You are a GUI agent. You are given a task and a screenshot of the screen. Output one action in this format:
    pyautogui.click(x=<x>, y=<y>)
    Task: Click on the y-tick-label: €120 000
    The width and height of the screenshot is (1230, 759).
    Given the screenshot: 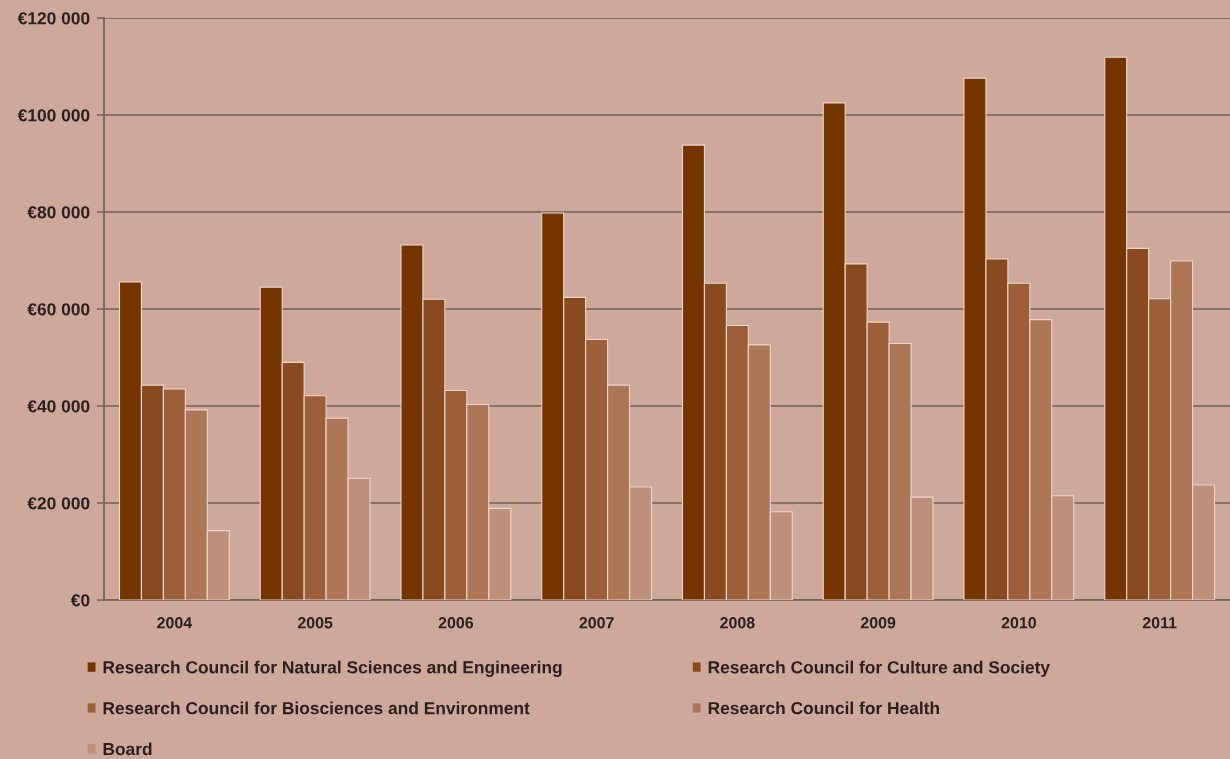 What is the action you would take?
    pyautogui.click(x=53, y=18)
    